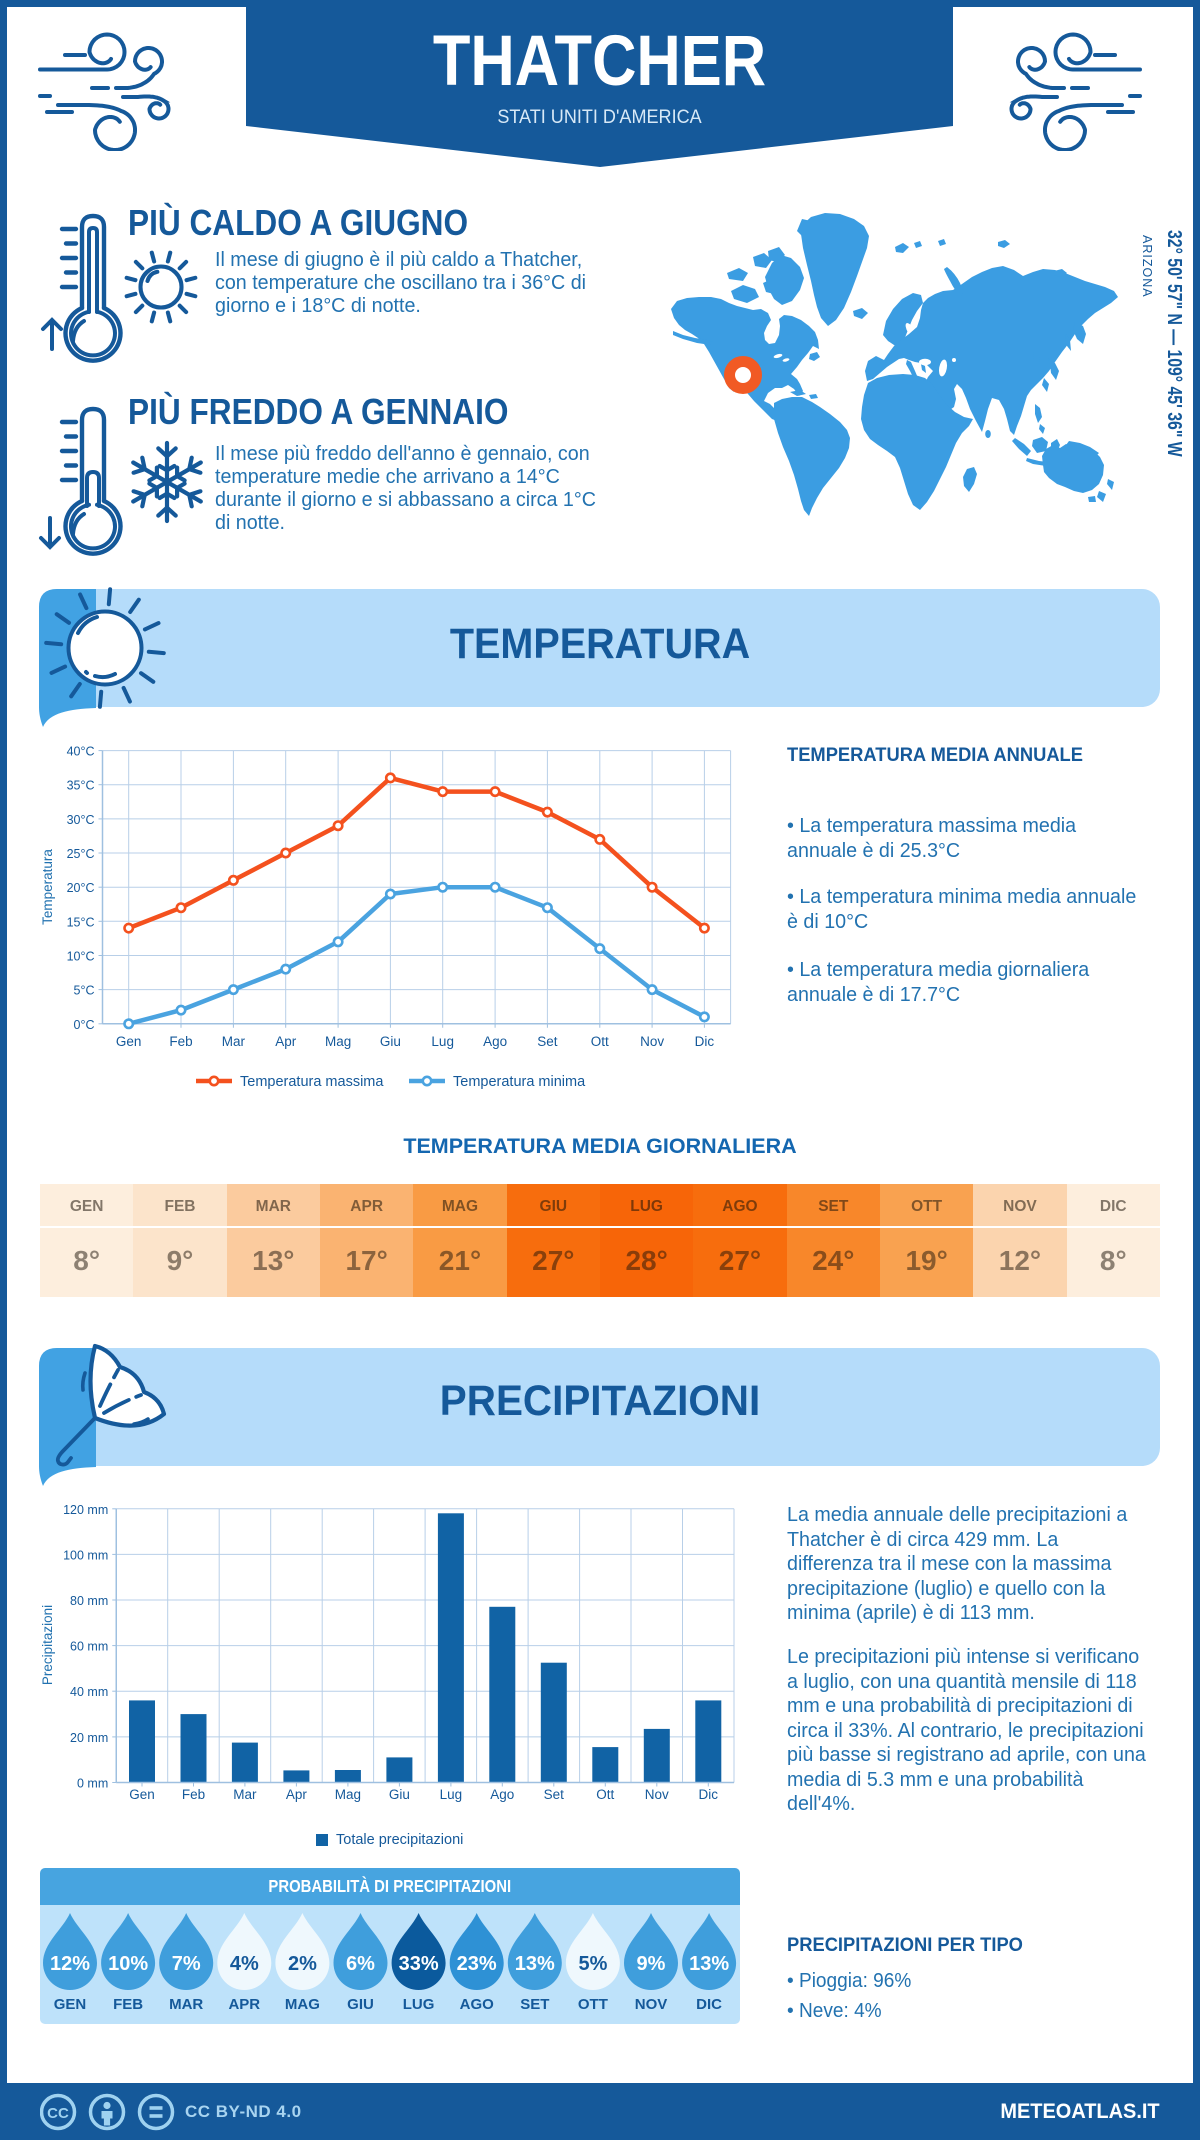 The image size is (1200, 2140). Describe the element at coordinates (47, 887) in the screenshot. I see `svg-text: Temperatura` at that location.